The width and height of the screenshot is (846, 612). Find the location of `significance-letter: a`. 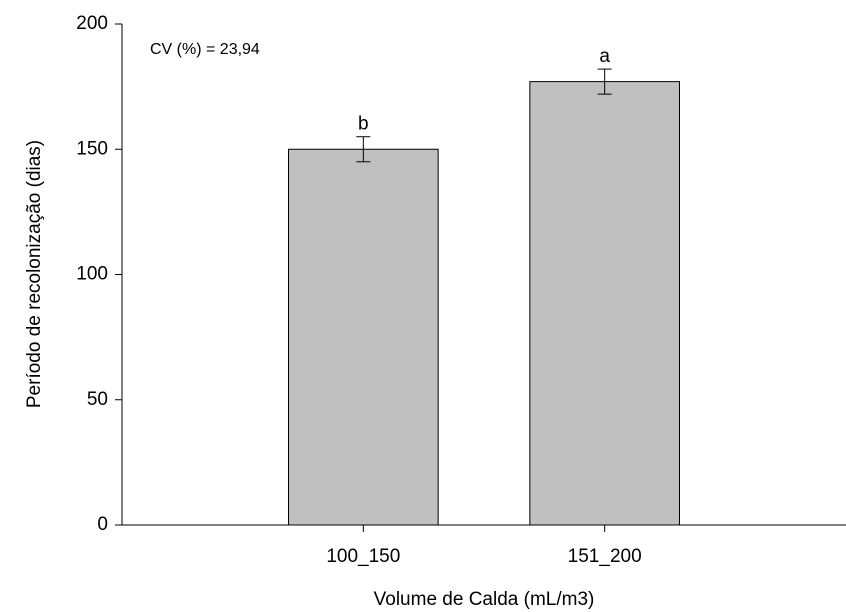

significance-letter: a is located at coordinates (604, 56).